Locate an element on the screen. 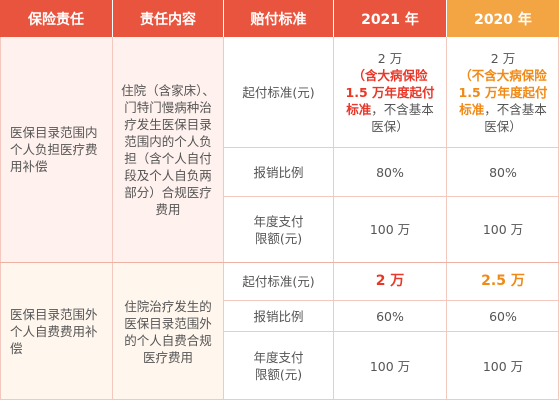  s1-row1-2021-highlight: （含大病保险 1.5 万年度起付标准 is located at coordinates (390, 92).